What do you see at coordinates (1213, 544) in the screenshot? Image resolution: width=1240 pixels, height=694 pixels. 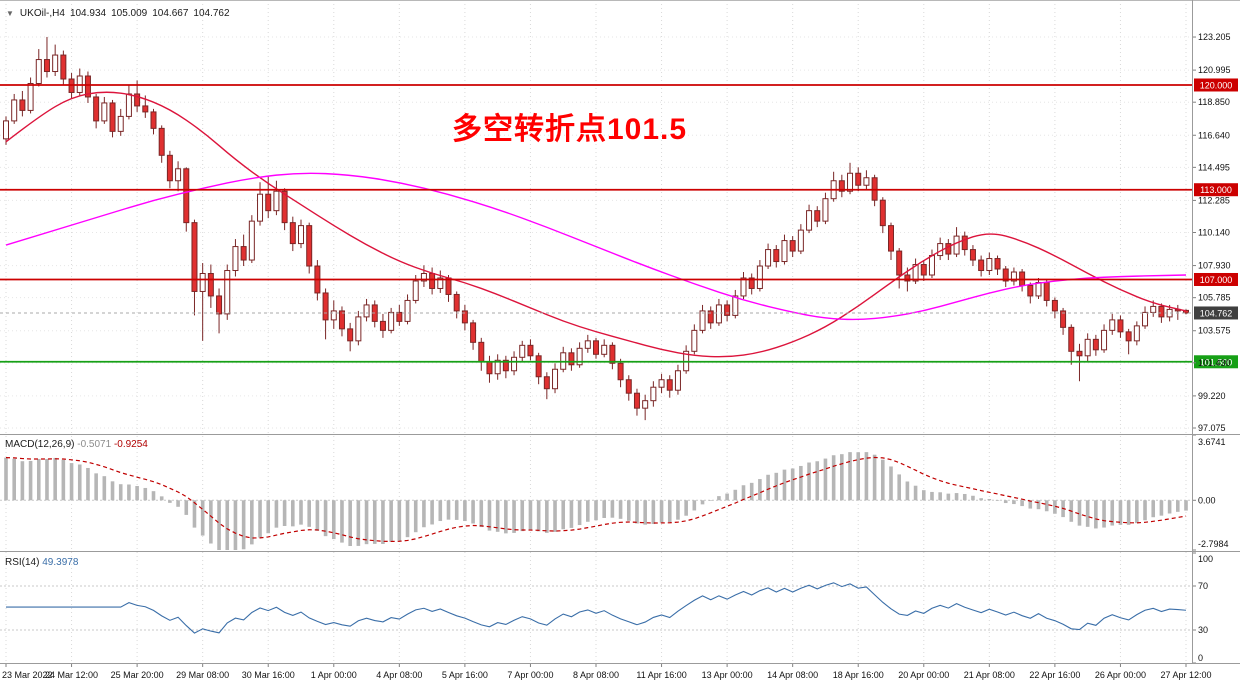 I see `macd-tick-label: -2.7984` at bounding box center [1213, 544].